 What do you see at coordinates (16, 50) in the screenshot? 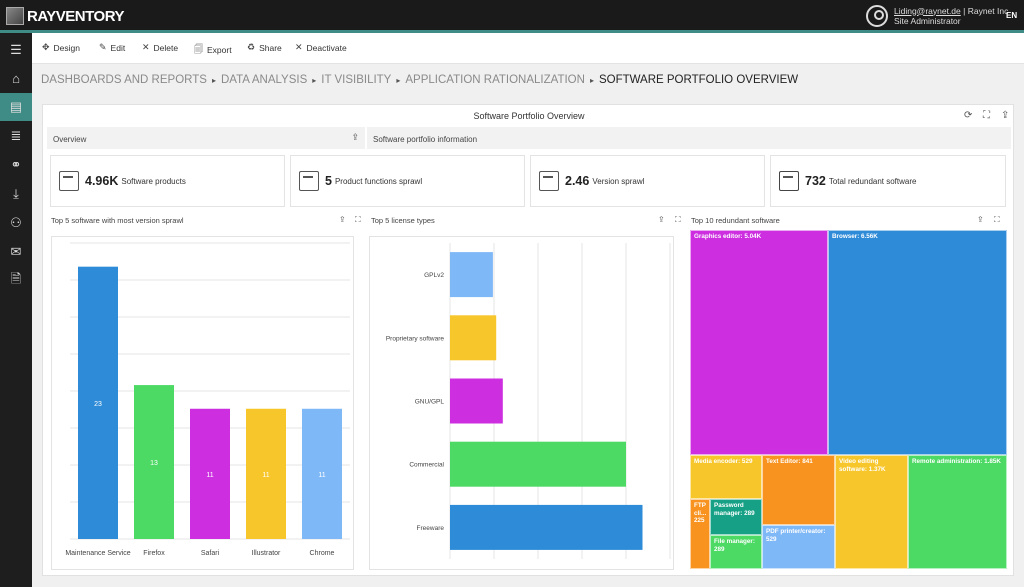
I see `sidebar-item-menu: ☰` at bounding box center [16, 50].